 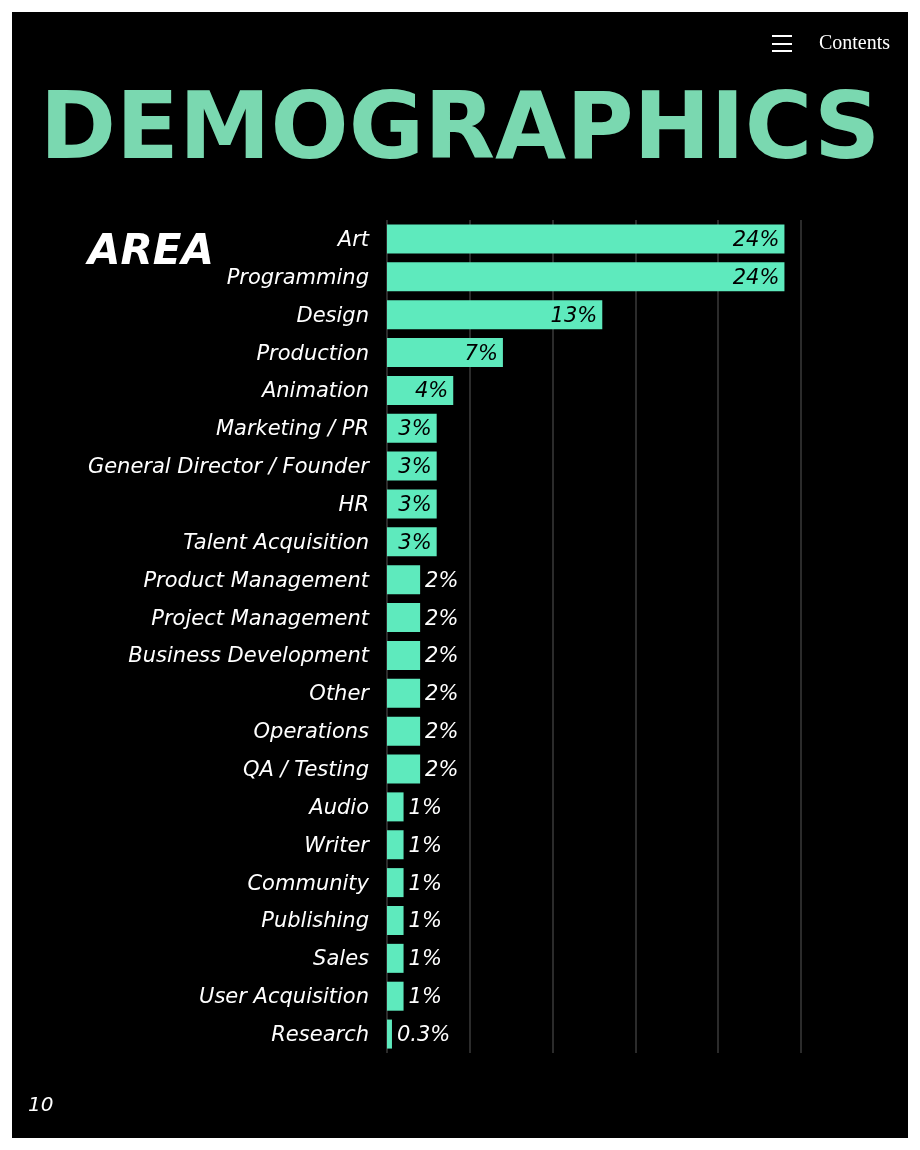 I want to click on y-tick-label: Writer, so click(x=337, y=844).